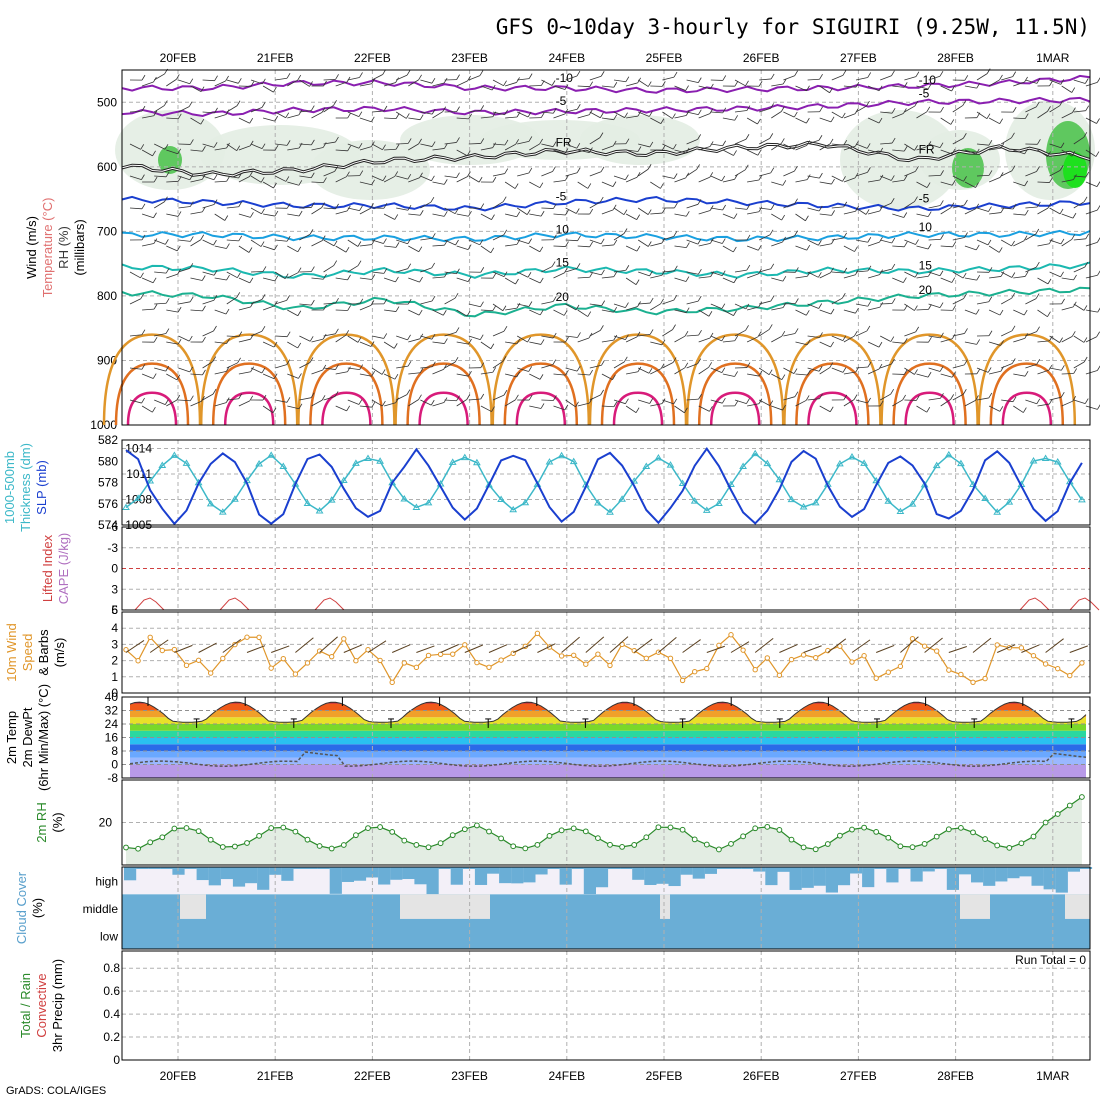  I want to click on thickness-ylabel: Thickness (dm), so click(25, 487).